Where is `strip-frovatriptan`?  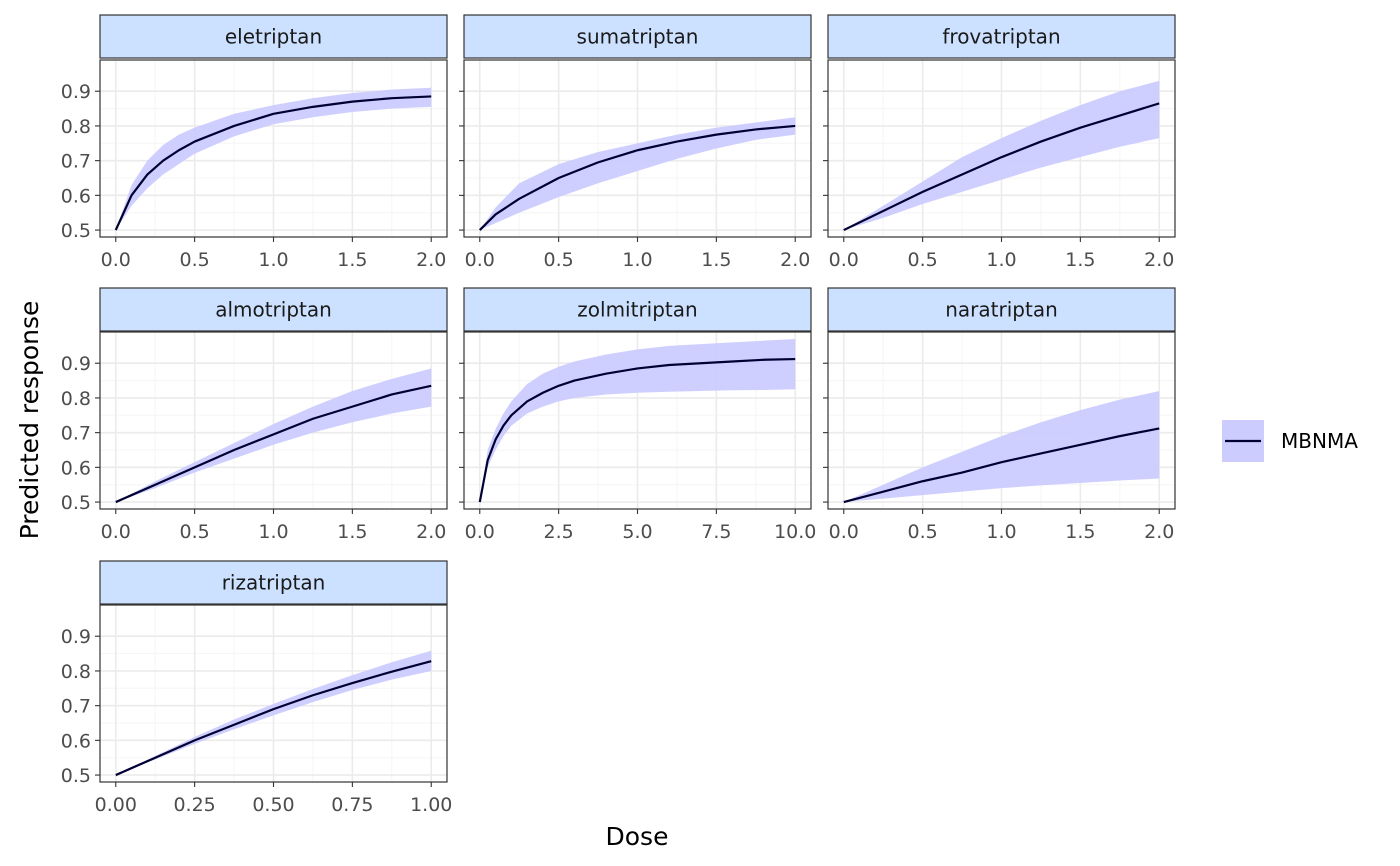 strip-frovatriptan is located at coordinates (1001, 36).